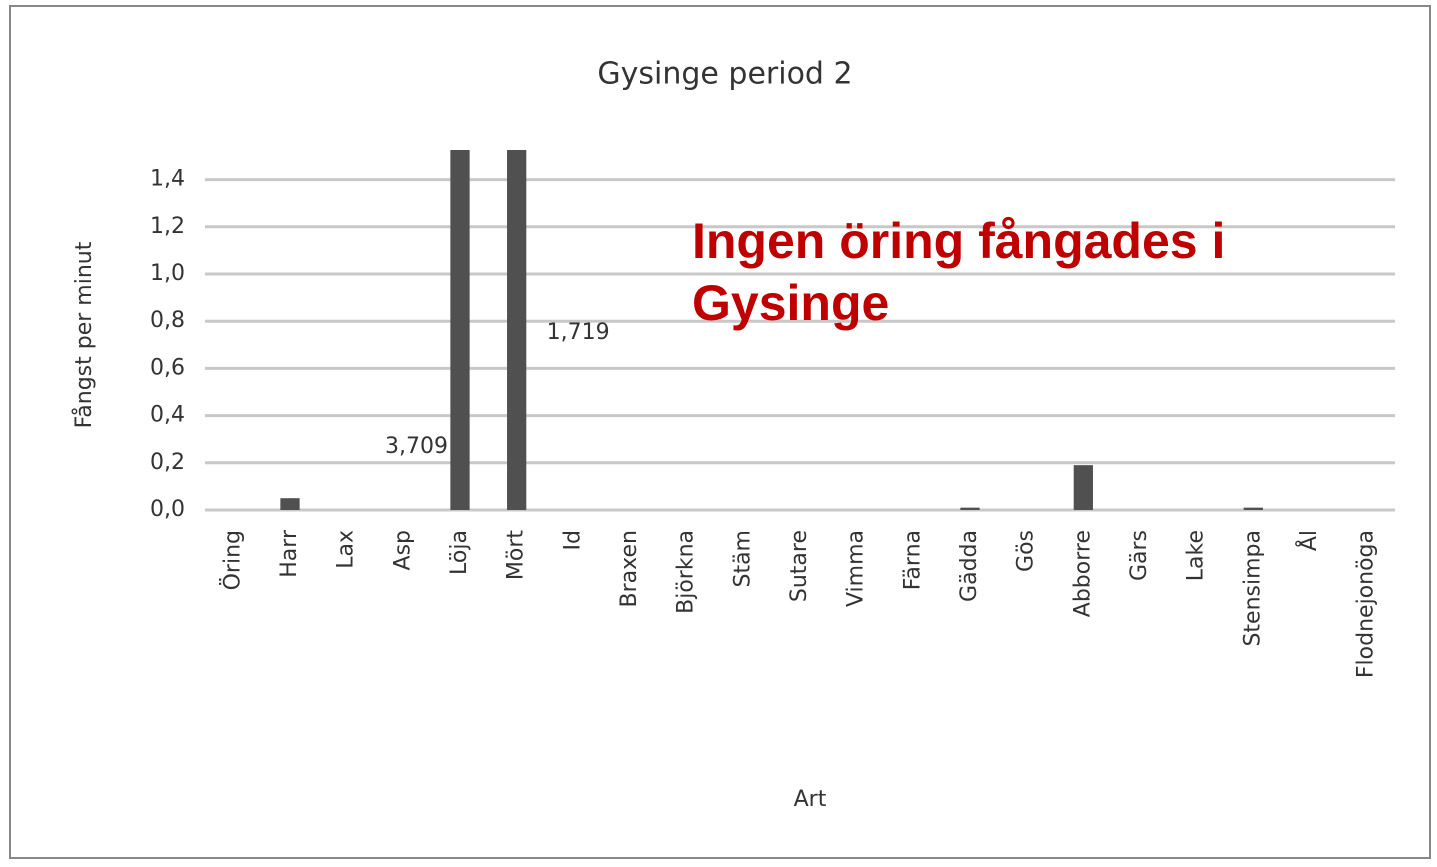 The width and height of the screenshot is (1437, 867). Describe the element at coordinates (1308, 540) in the screenshot. I see `x-tick-label: Ål` at that location.